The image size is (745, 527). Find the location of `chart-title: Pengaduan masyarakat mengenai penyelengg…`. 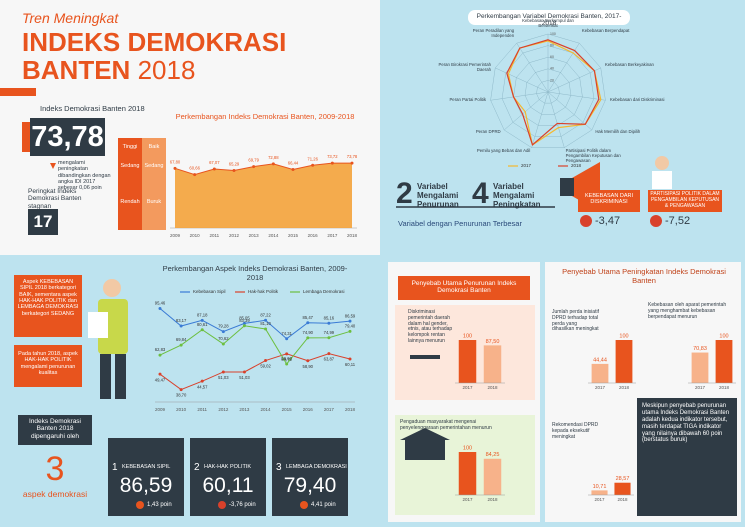

chart-title: Pengaduan masyarakat mengenai penyelengg… is located at coordinates (446, 425).